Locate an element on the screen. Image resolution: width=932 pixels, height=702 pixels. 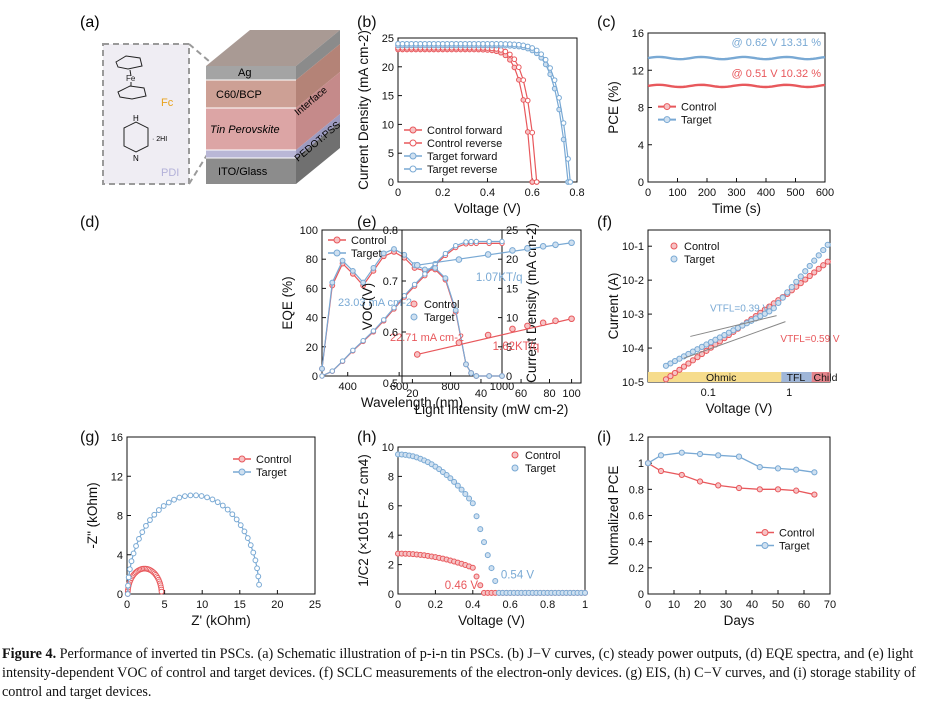
annotation-target: 23.03 mA cm-2 is located at coordinates (375, 303).